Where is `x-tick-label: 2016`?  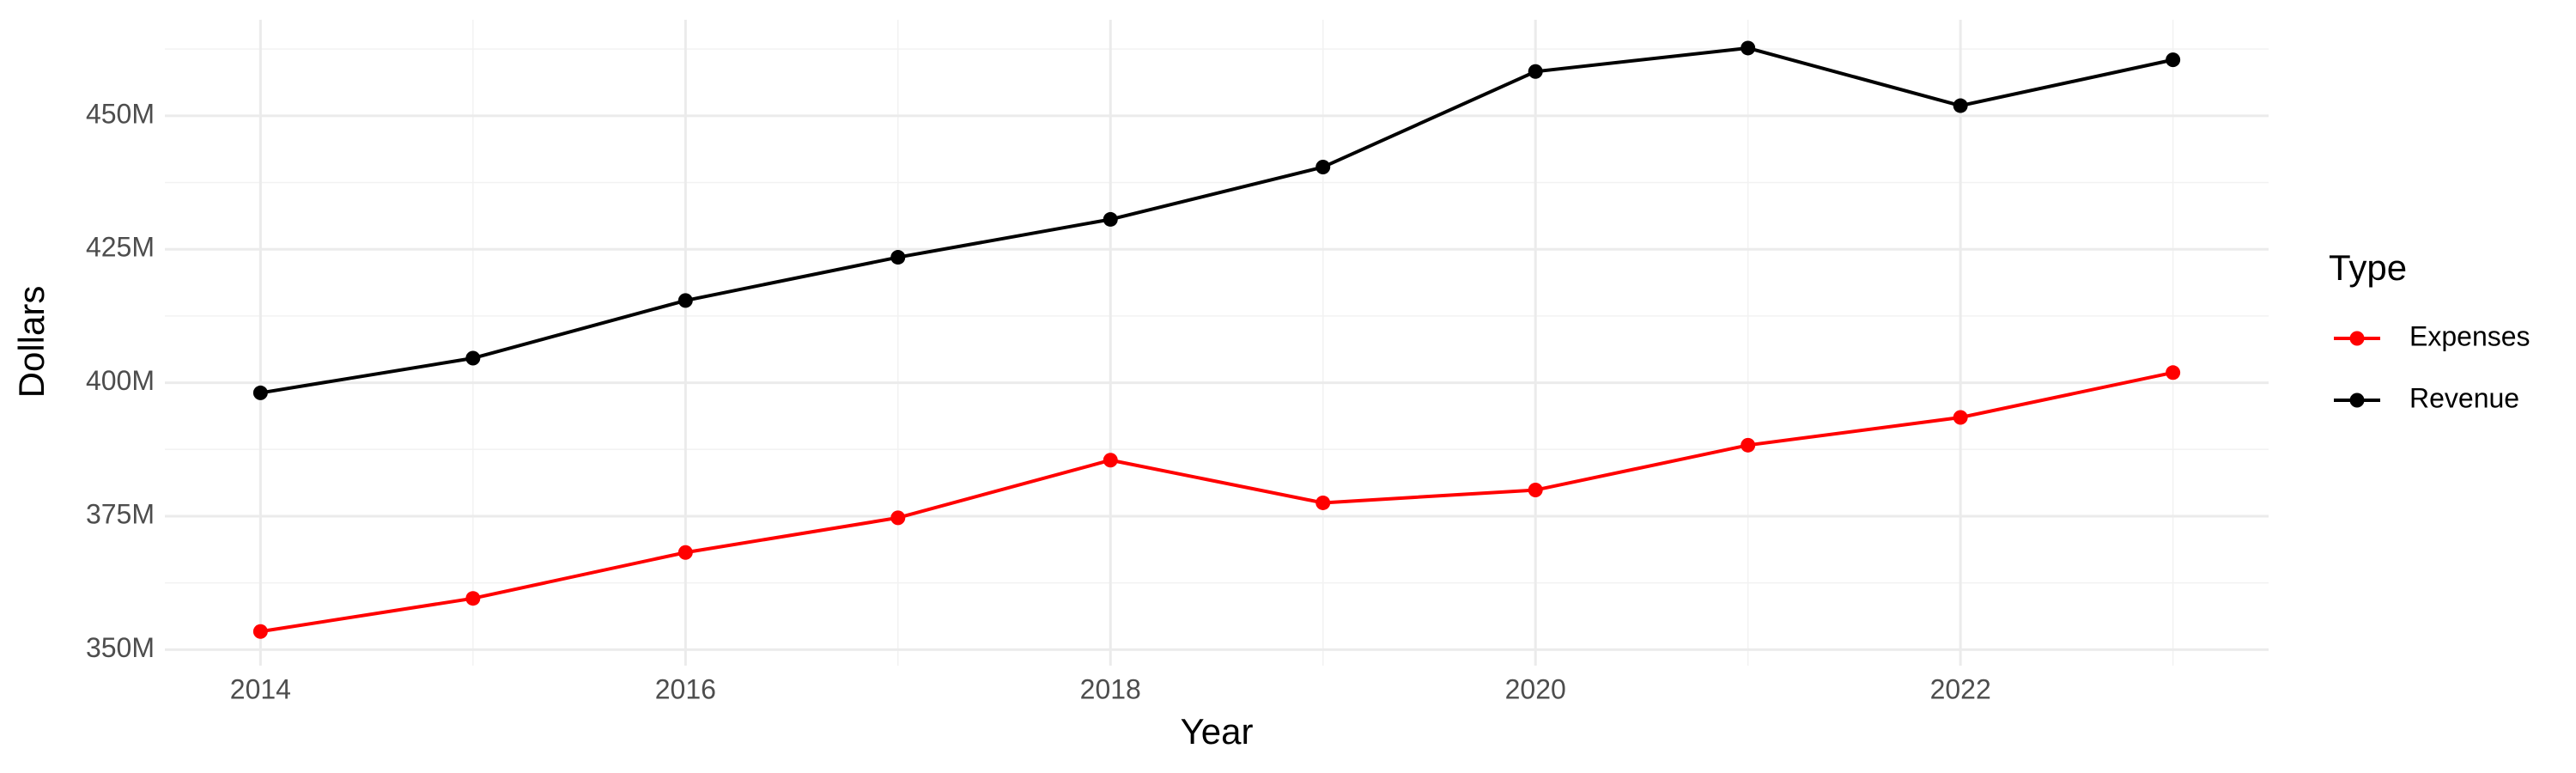
x-tick-label: 2016 is located at coordinates (685, 688).